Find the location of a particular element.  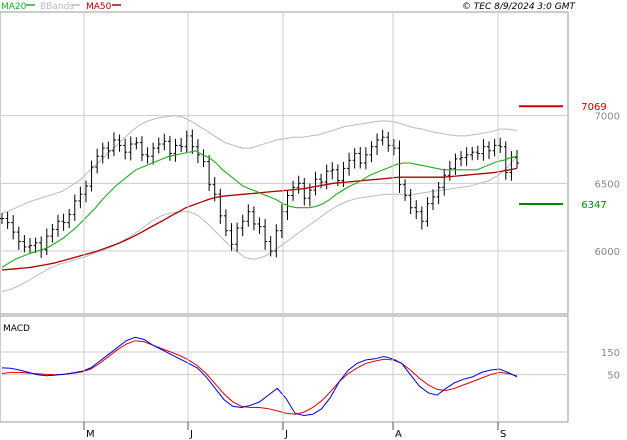

price-marker-label: 7069 is located at coordinates (593, 107).